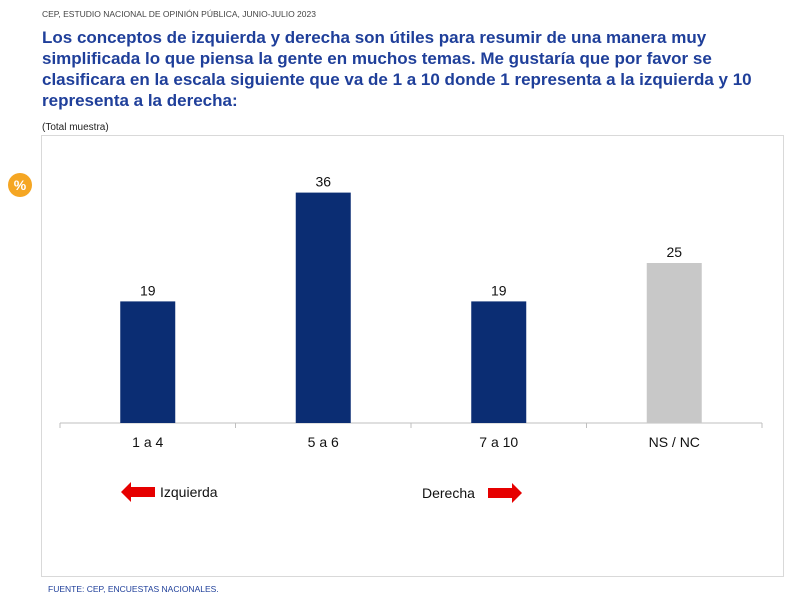  I want to click on source-footer: FUENTE: CEP, ENCUESTAS NACIONALES., so click(133, 589).